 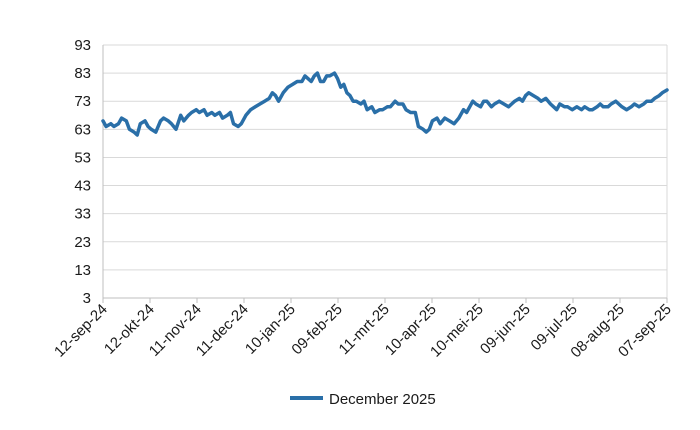 I want to click on y-tick-label: 73, so click(x=82, y=101).